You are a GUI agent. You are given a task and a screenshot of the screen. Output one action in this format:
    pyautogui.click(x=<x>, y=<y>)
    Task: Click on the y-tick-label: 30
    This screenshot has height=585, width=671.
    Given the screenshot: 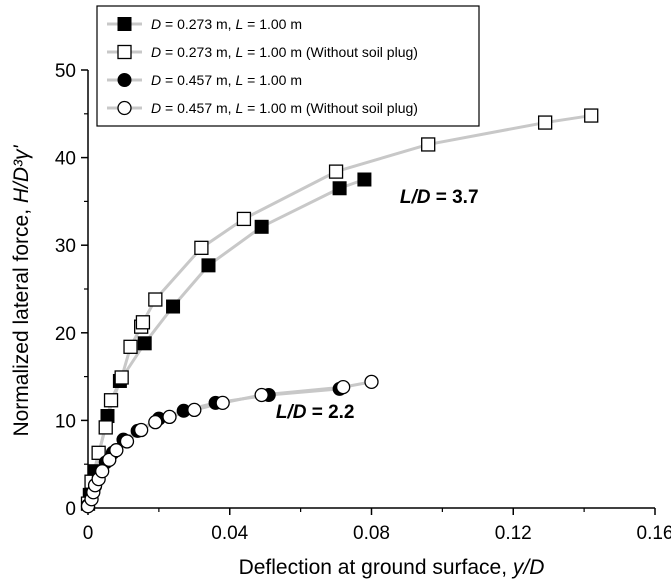 What is the action you would take?
    pyautogui.click(x=65, y=246)
    